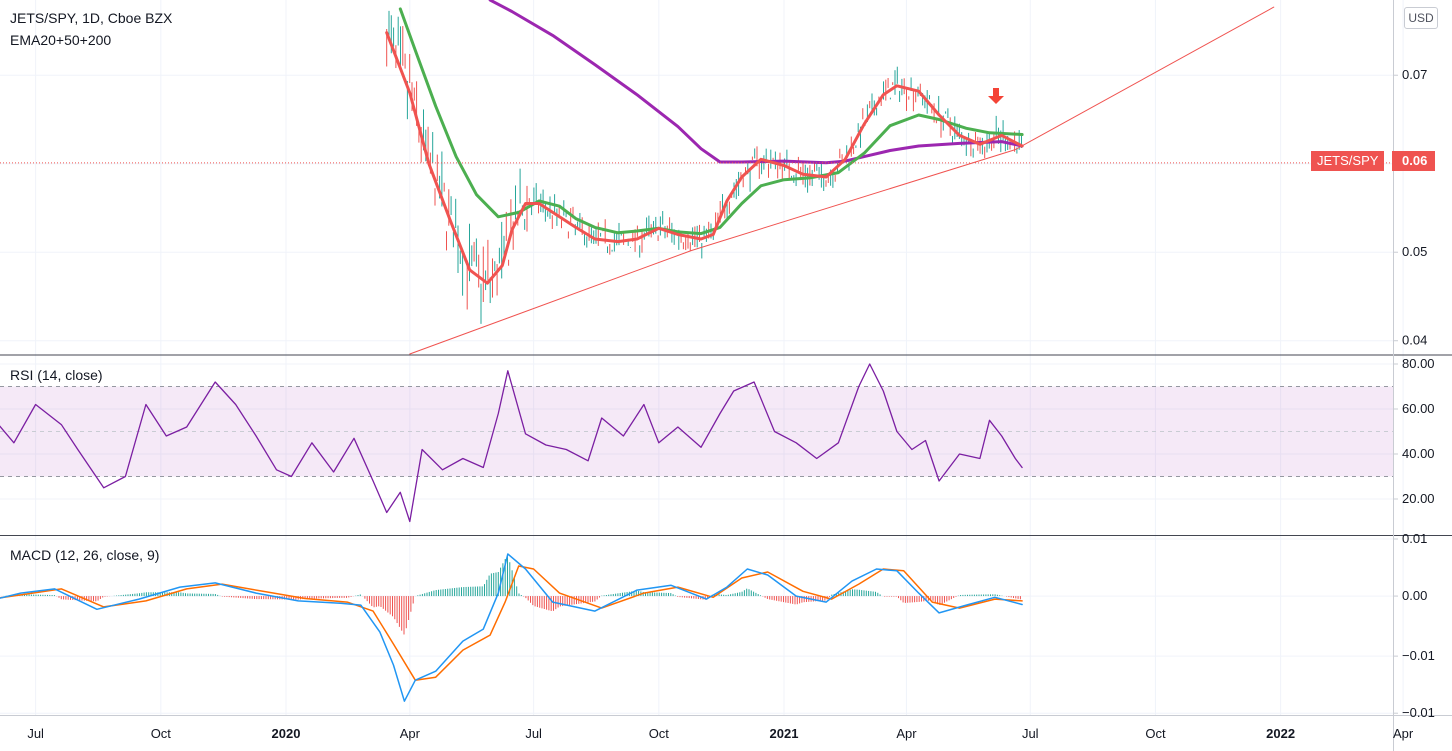 Image resolution: width=1452 pixels, height=751 pixels. Describe the element at coordinates (720, 733) in the screenshot. I see `x-axis-ticks: Jul Oct 2020 Apr Jul Oct 2021 Apr Jul Oct 2022 Apr` at that location.